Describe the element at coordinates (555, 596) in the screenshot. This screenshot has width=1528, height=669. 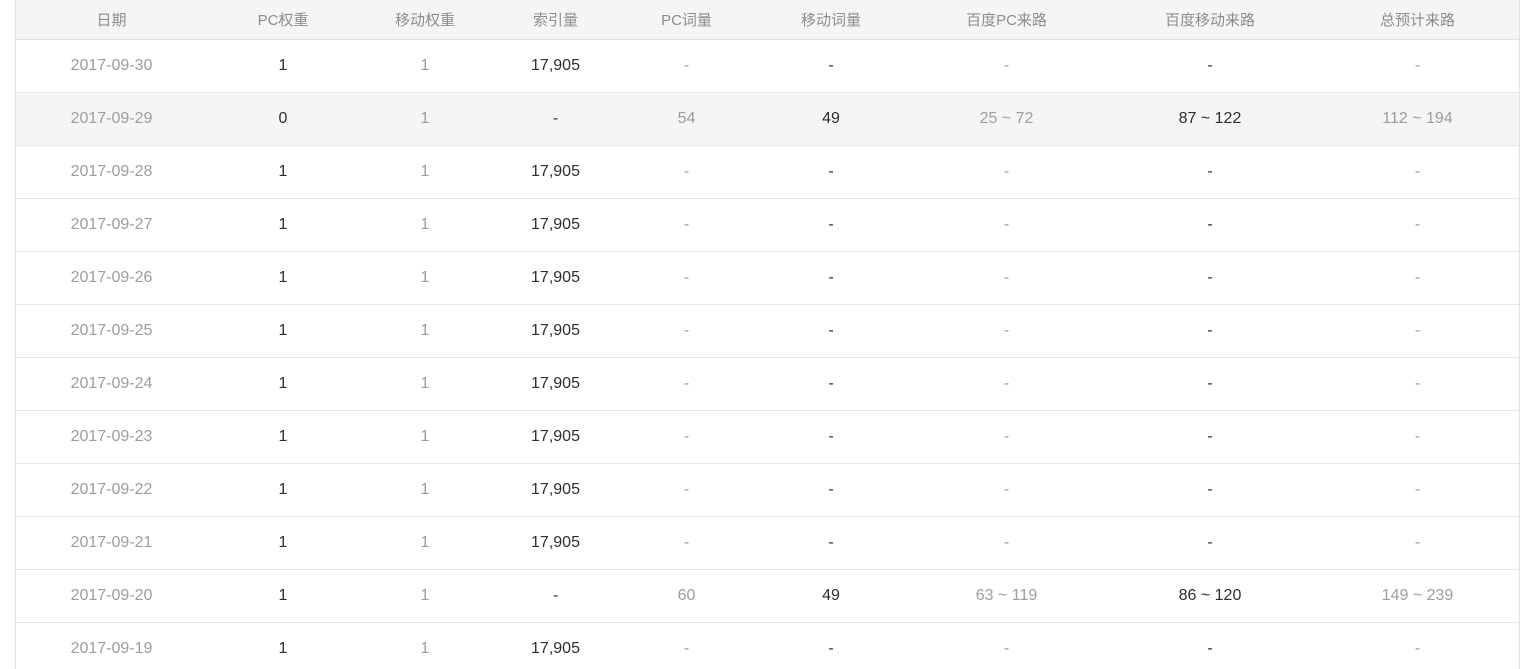
I see `cell-index_volume: -` at that location.